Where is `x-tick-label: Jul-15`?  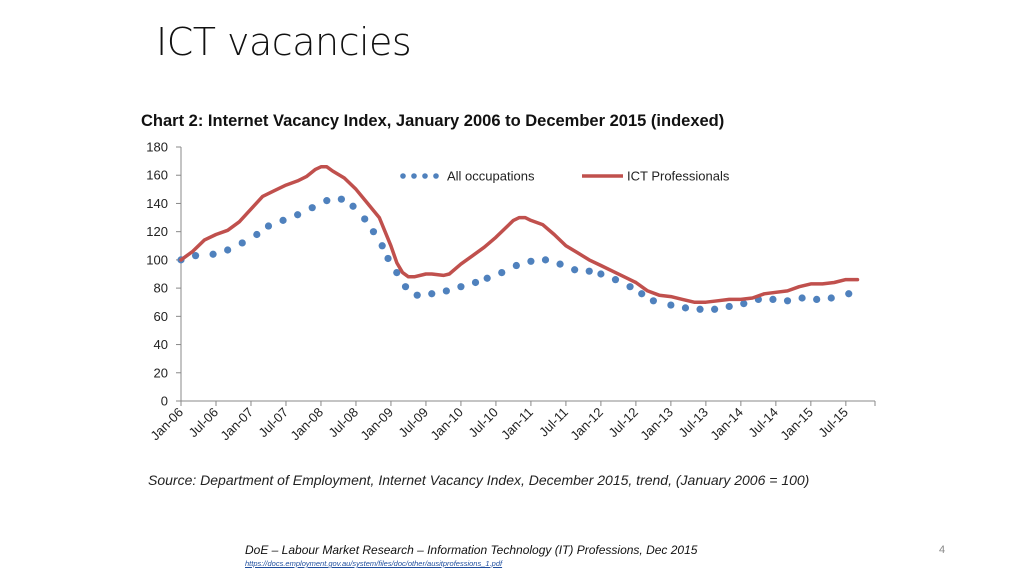
x-tick-label: Jul-15 is located at coordinates (833, 423).